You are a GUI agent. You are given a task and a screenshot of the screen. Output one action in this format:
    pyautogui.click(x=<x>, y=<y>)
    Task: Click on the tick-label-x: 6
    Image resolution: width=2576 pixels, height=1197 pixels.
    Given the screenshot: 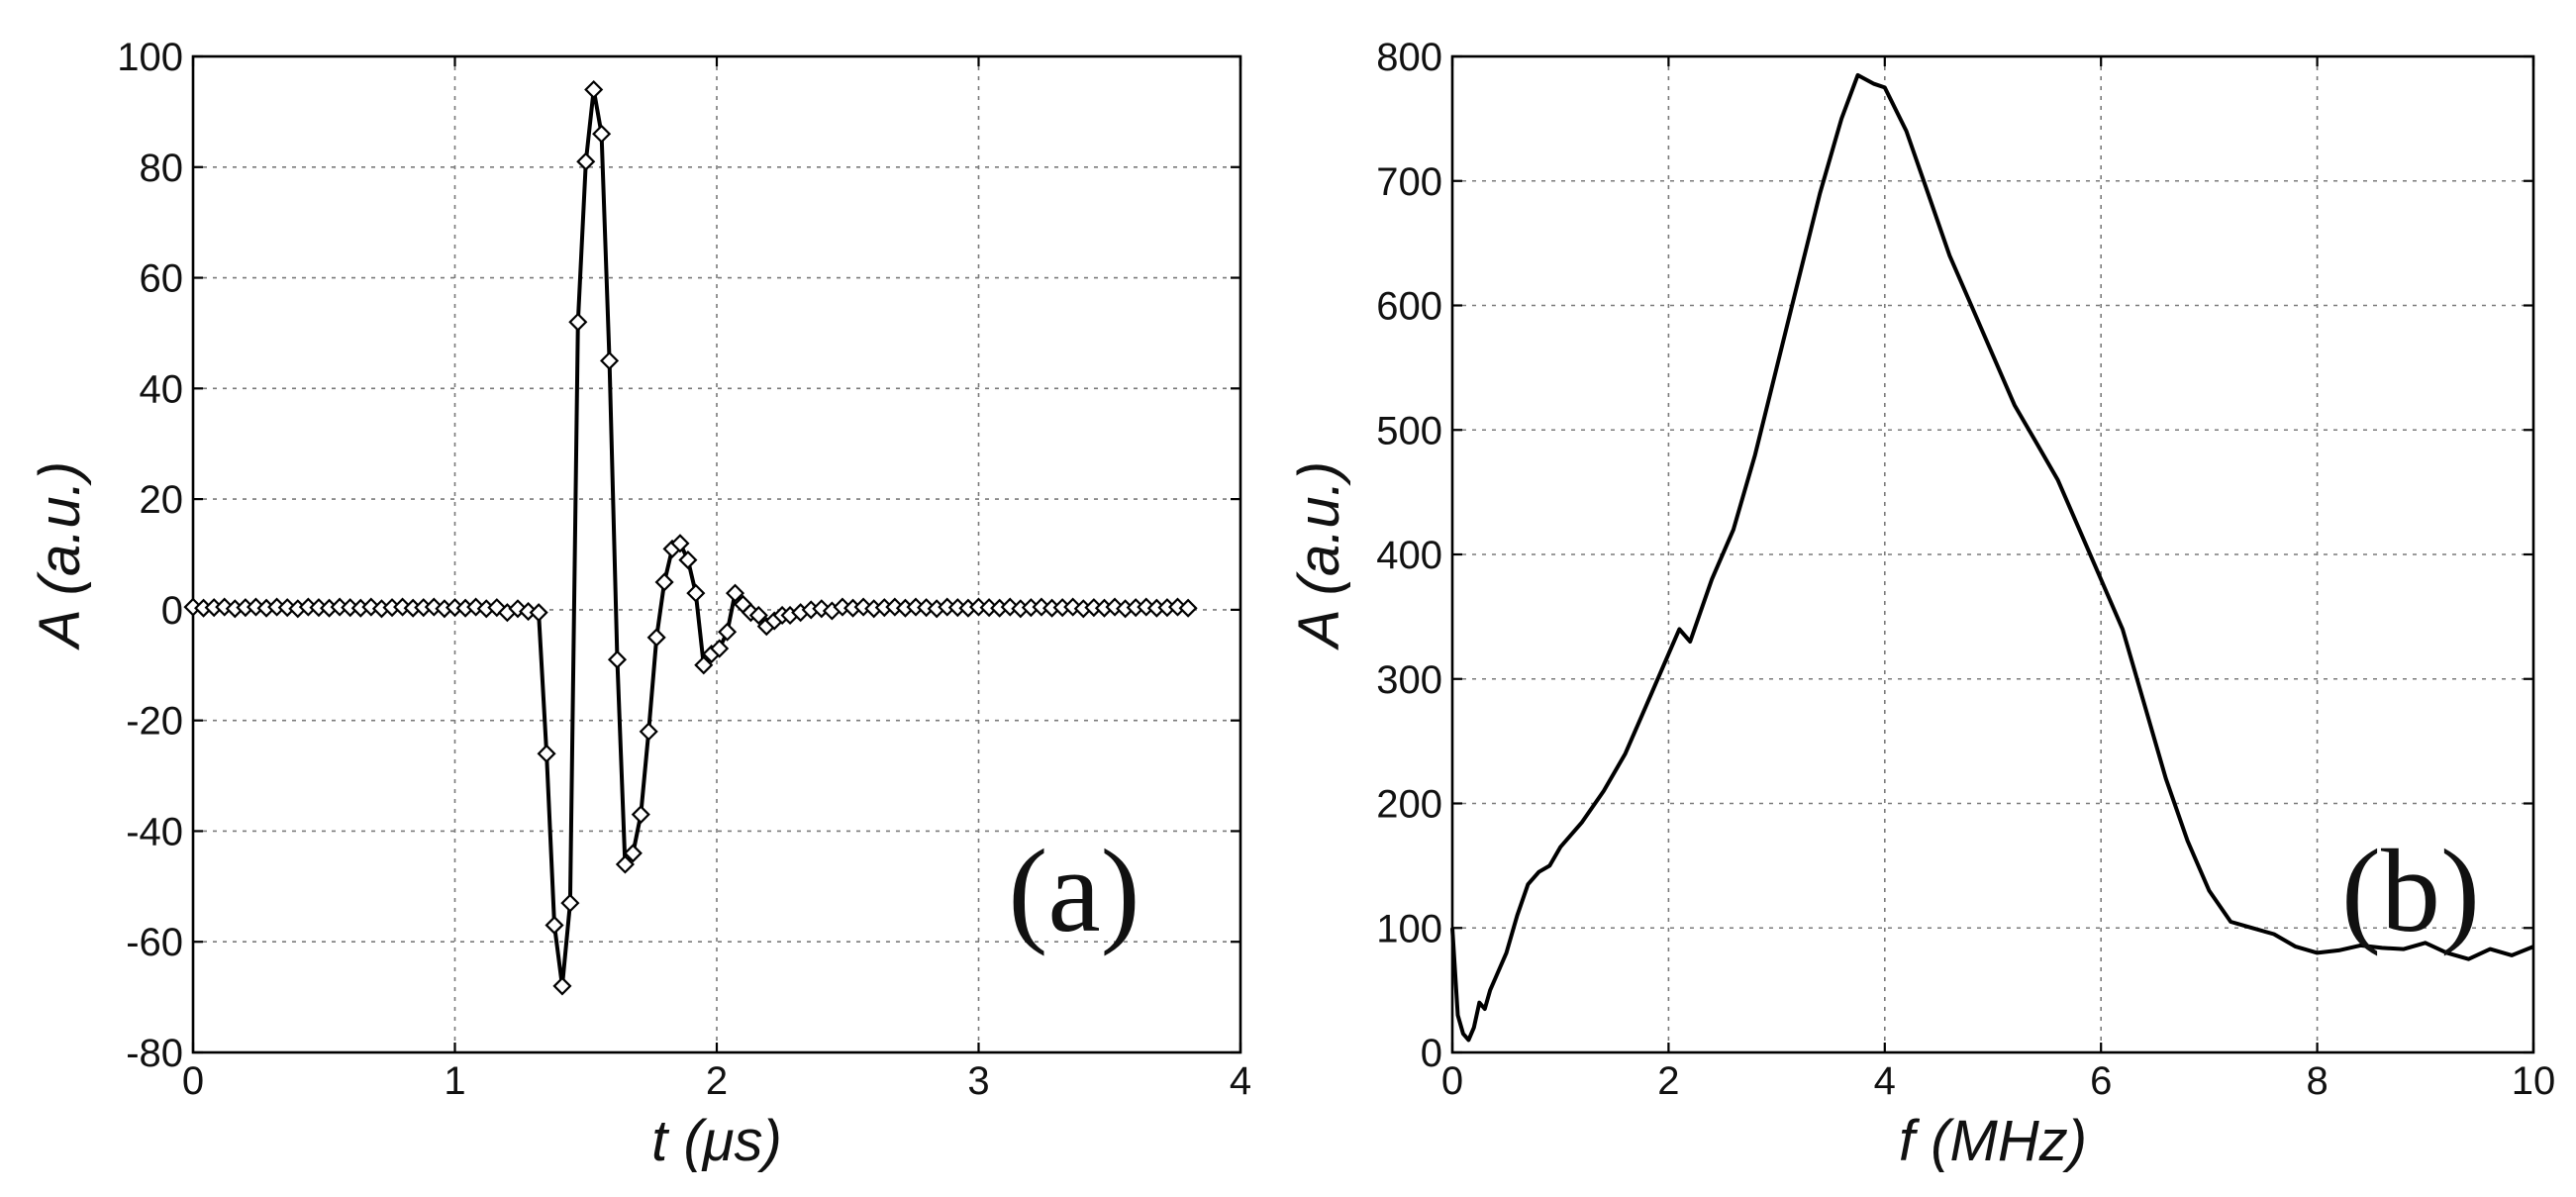 What is the action you would take?
    pyautogui.click(x=2101, y=1081)
    